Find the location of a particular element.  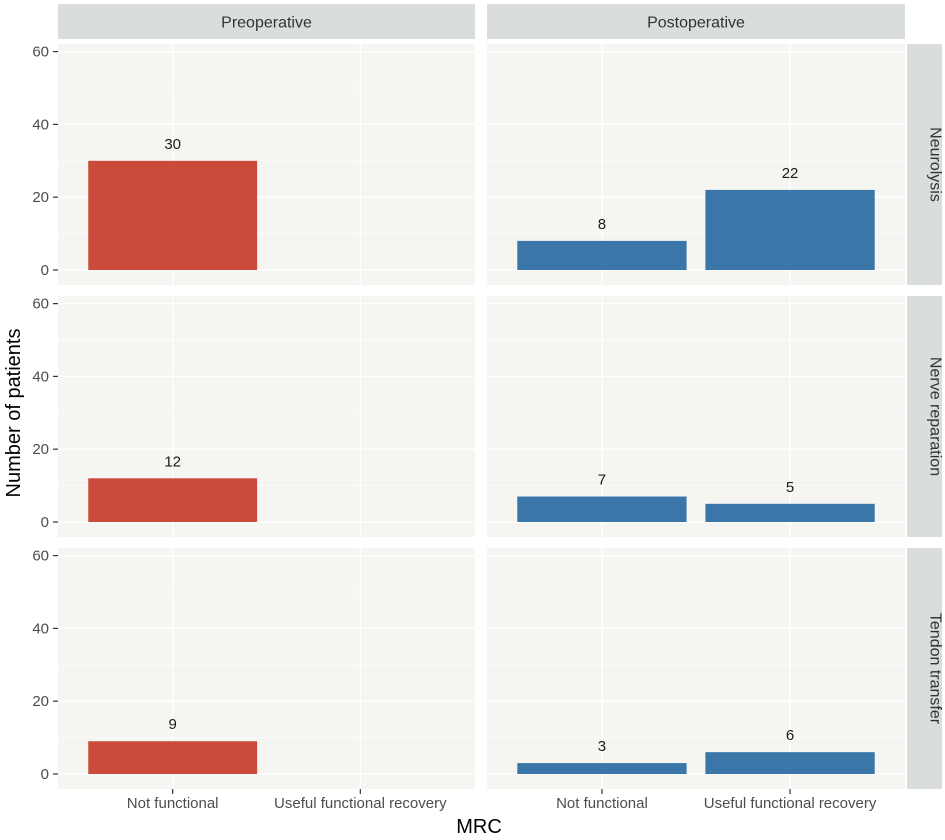

bar-value-label: 3 is located at coordinates (602, 746).